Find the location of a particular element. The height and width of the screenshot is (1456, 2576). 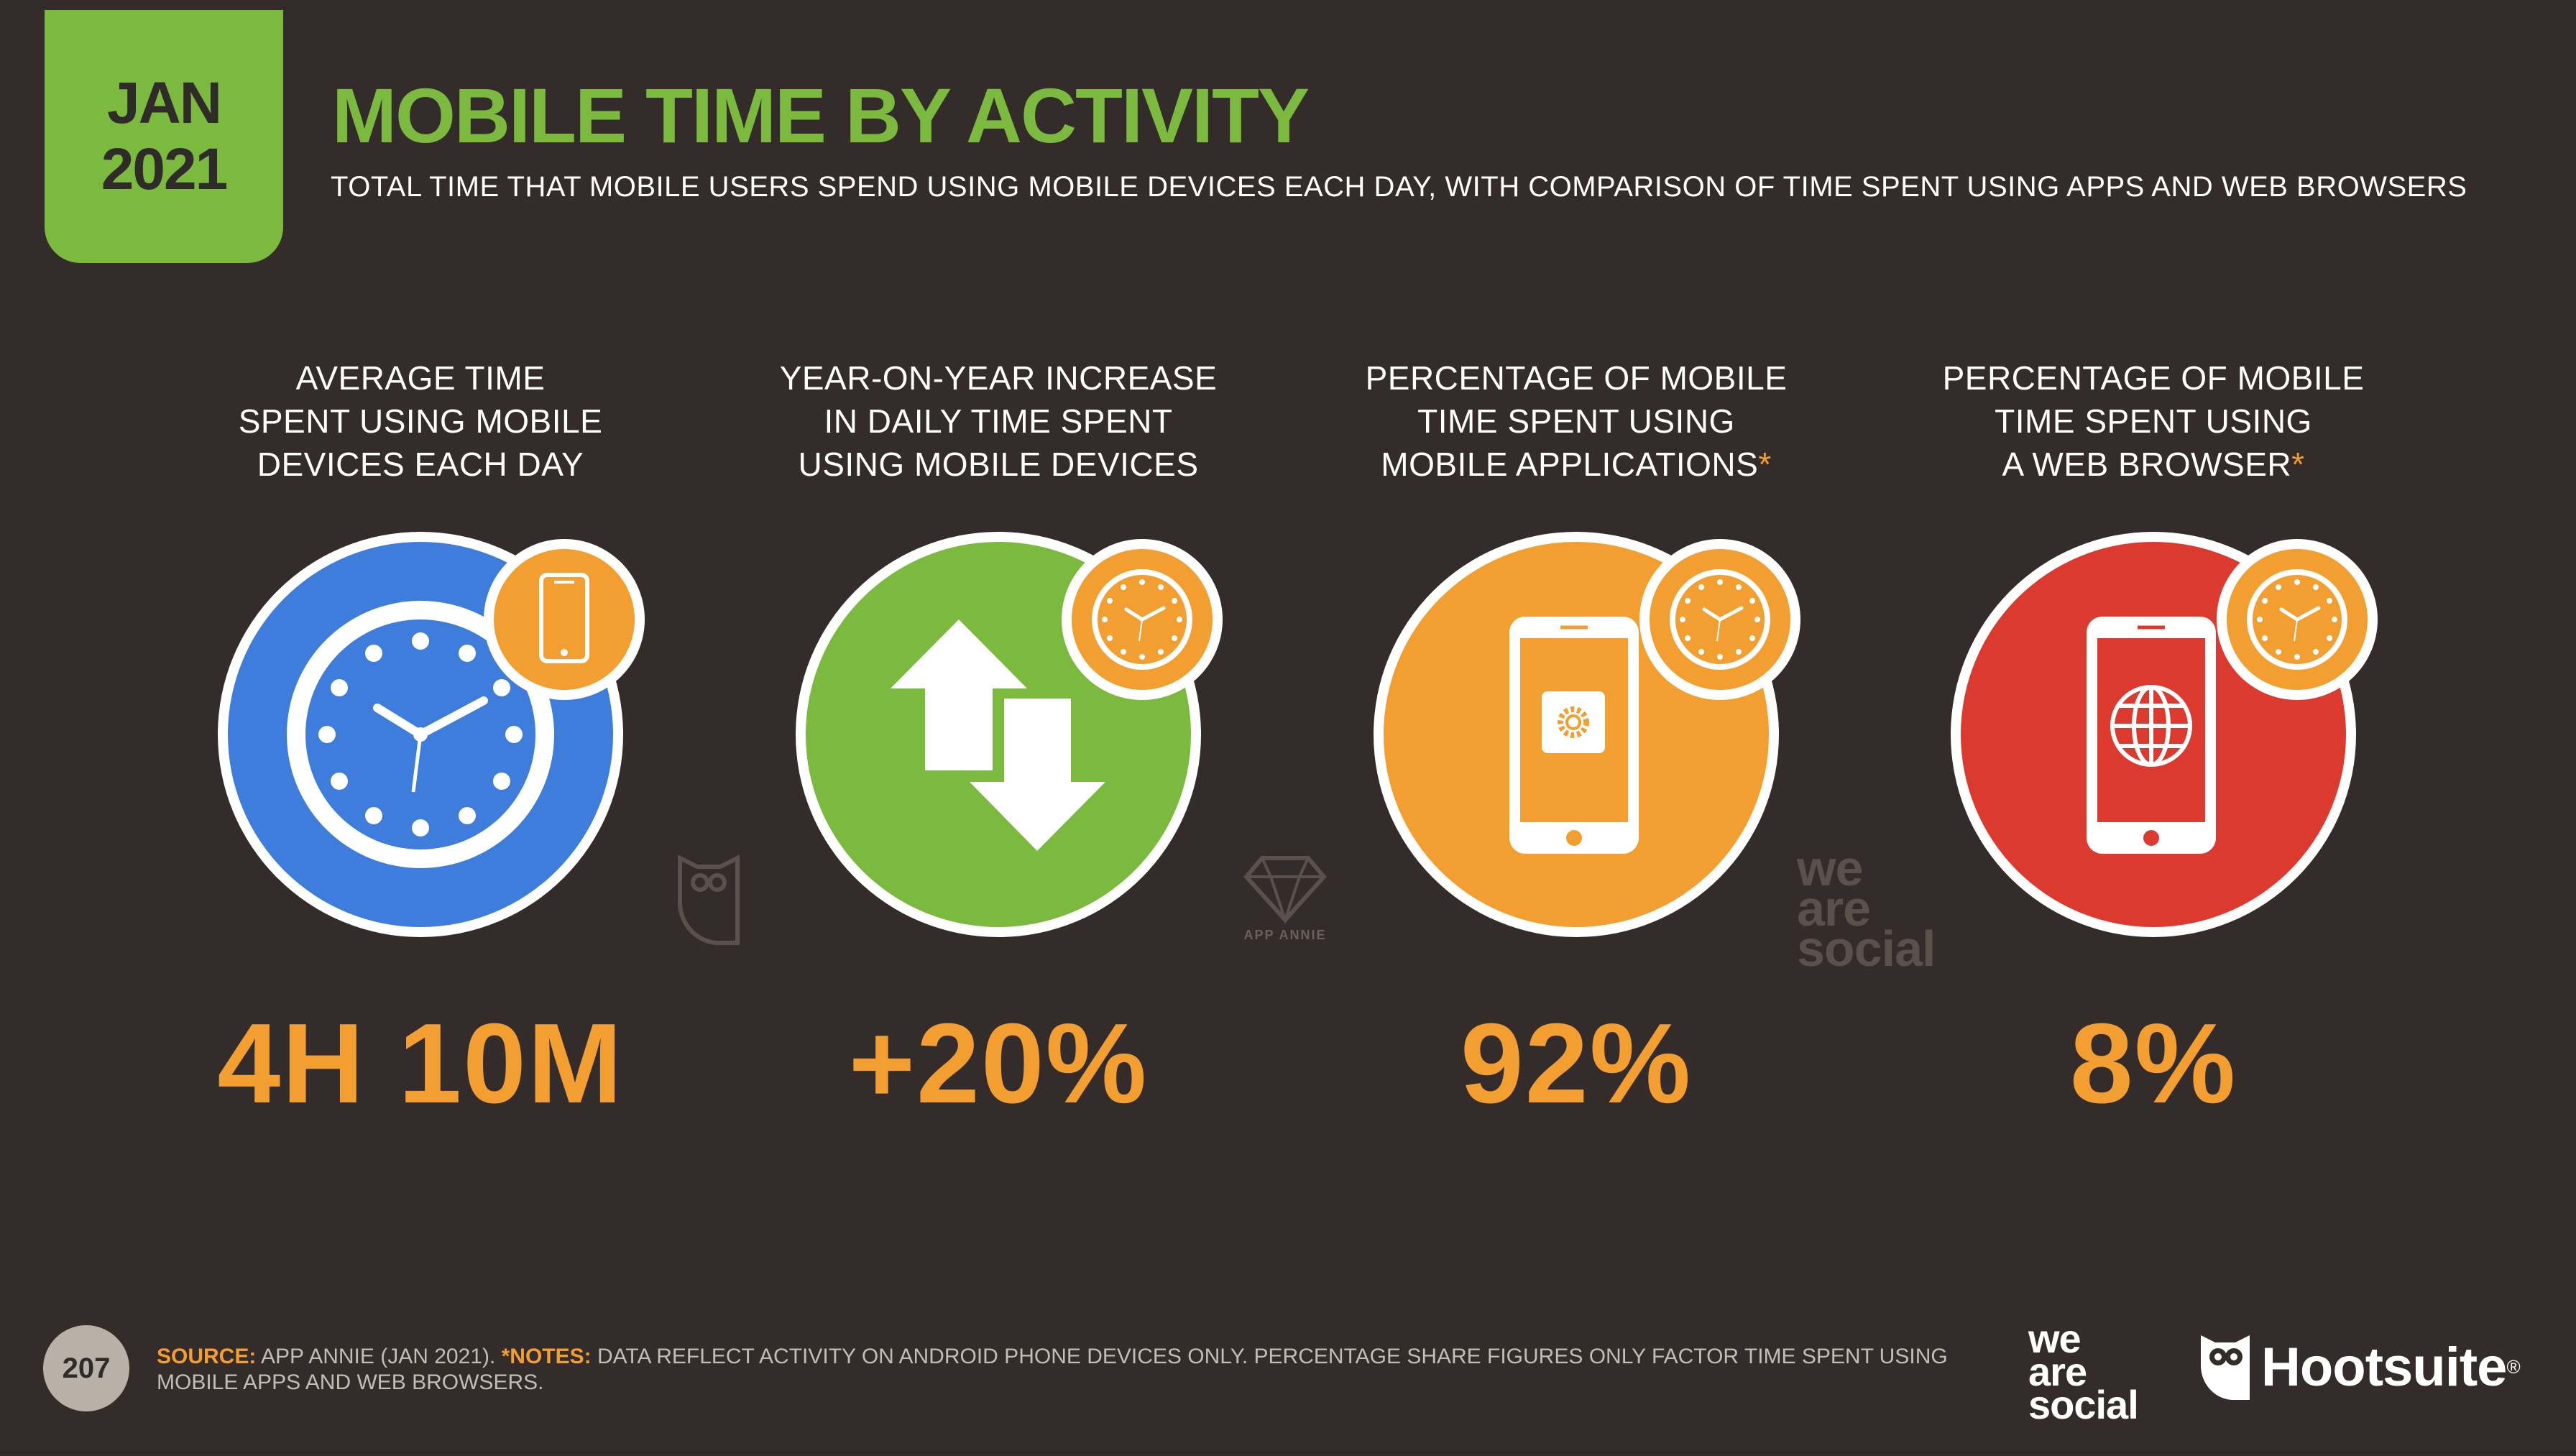

we-are-social-logo: we are social is located at coordinates (2083, 1371).